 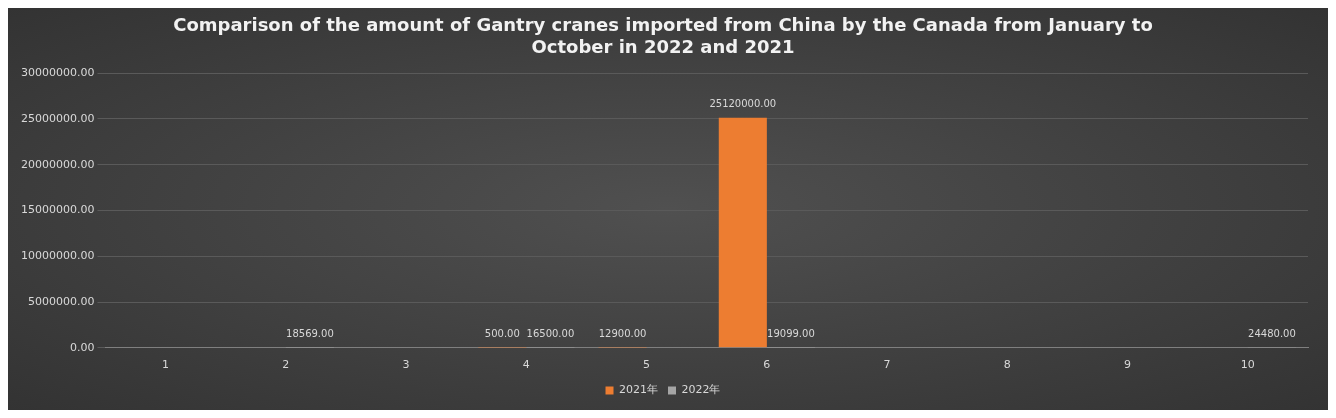 I want to click on chart-title: Comparison of the amount of Gantry cranes imported from China by the Canada from January to October in 2022 and 2021, so click(x=663, y=36).